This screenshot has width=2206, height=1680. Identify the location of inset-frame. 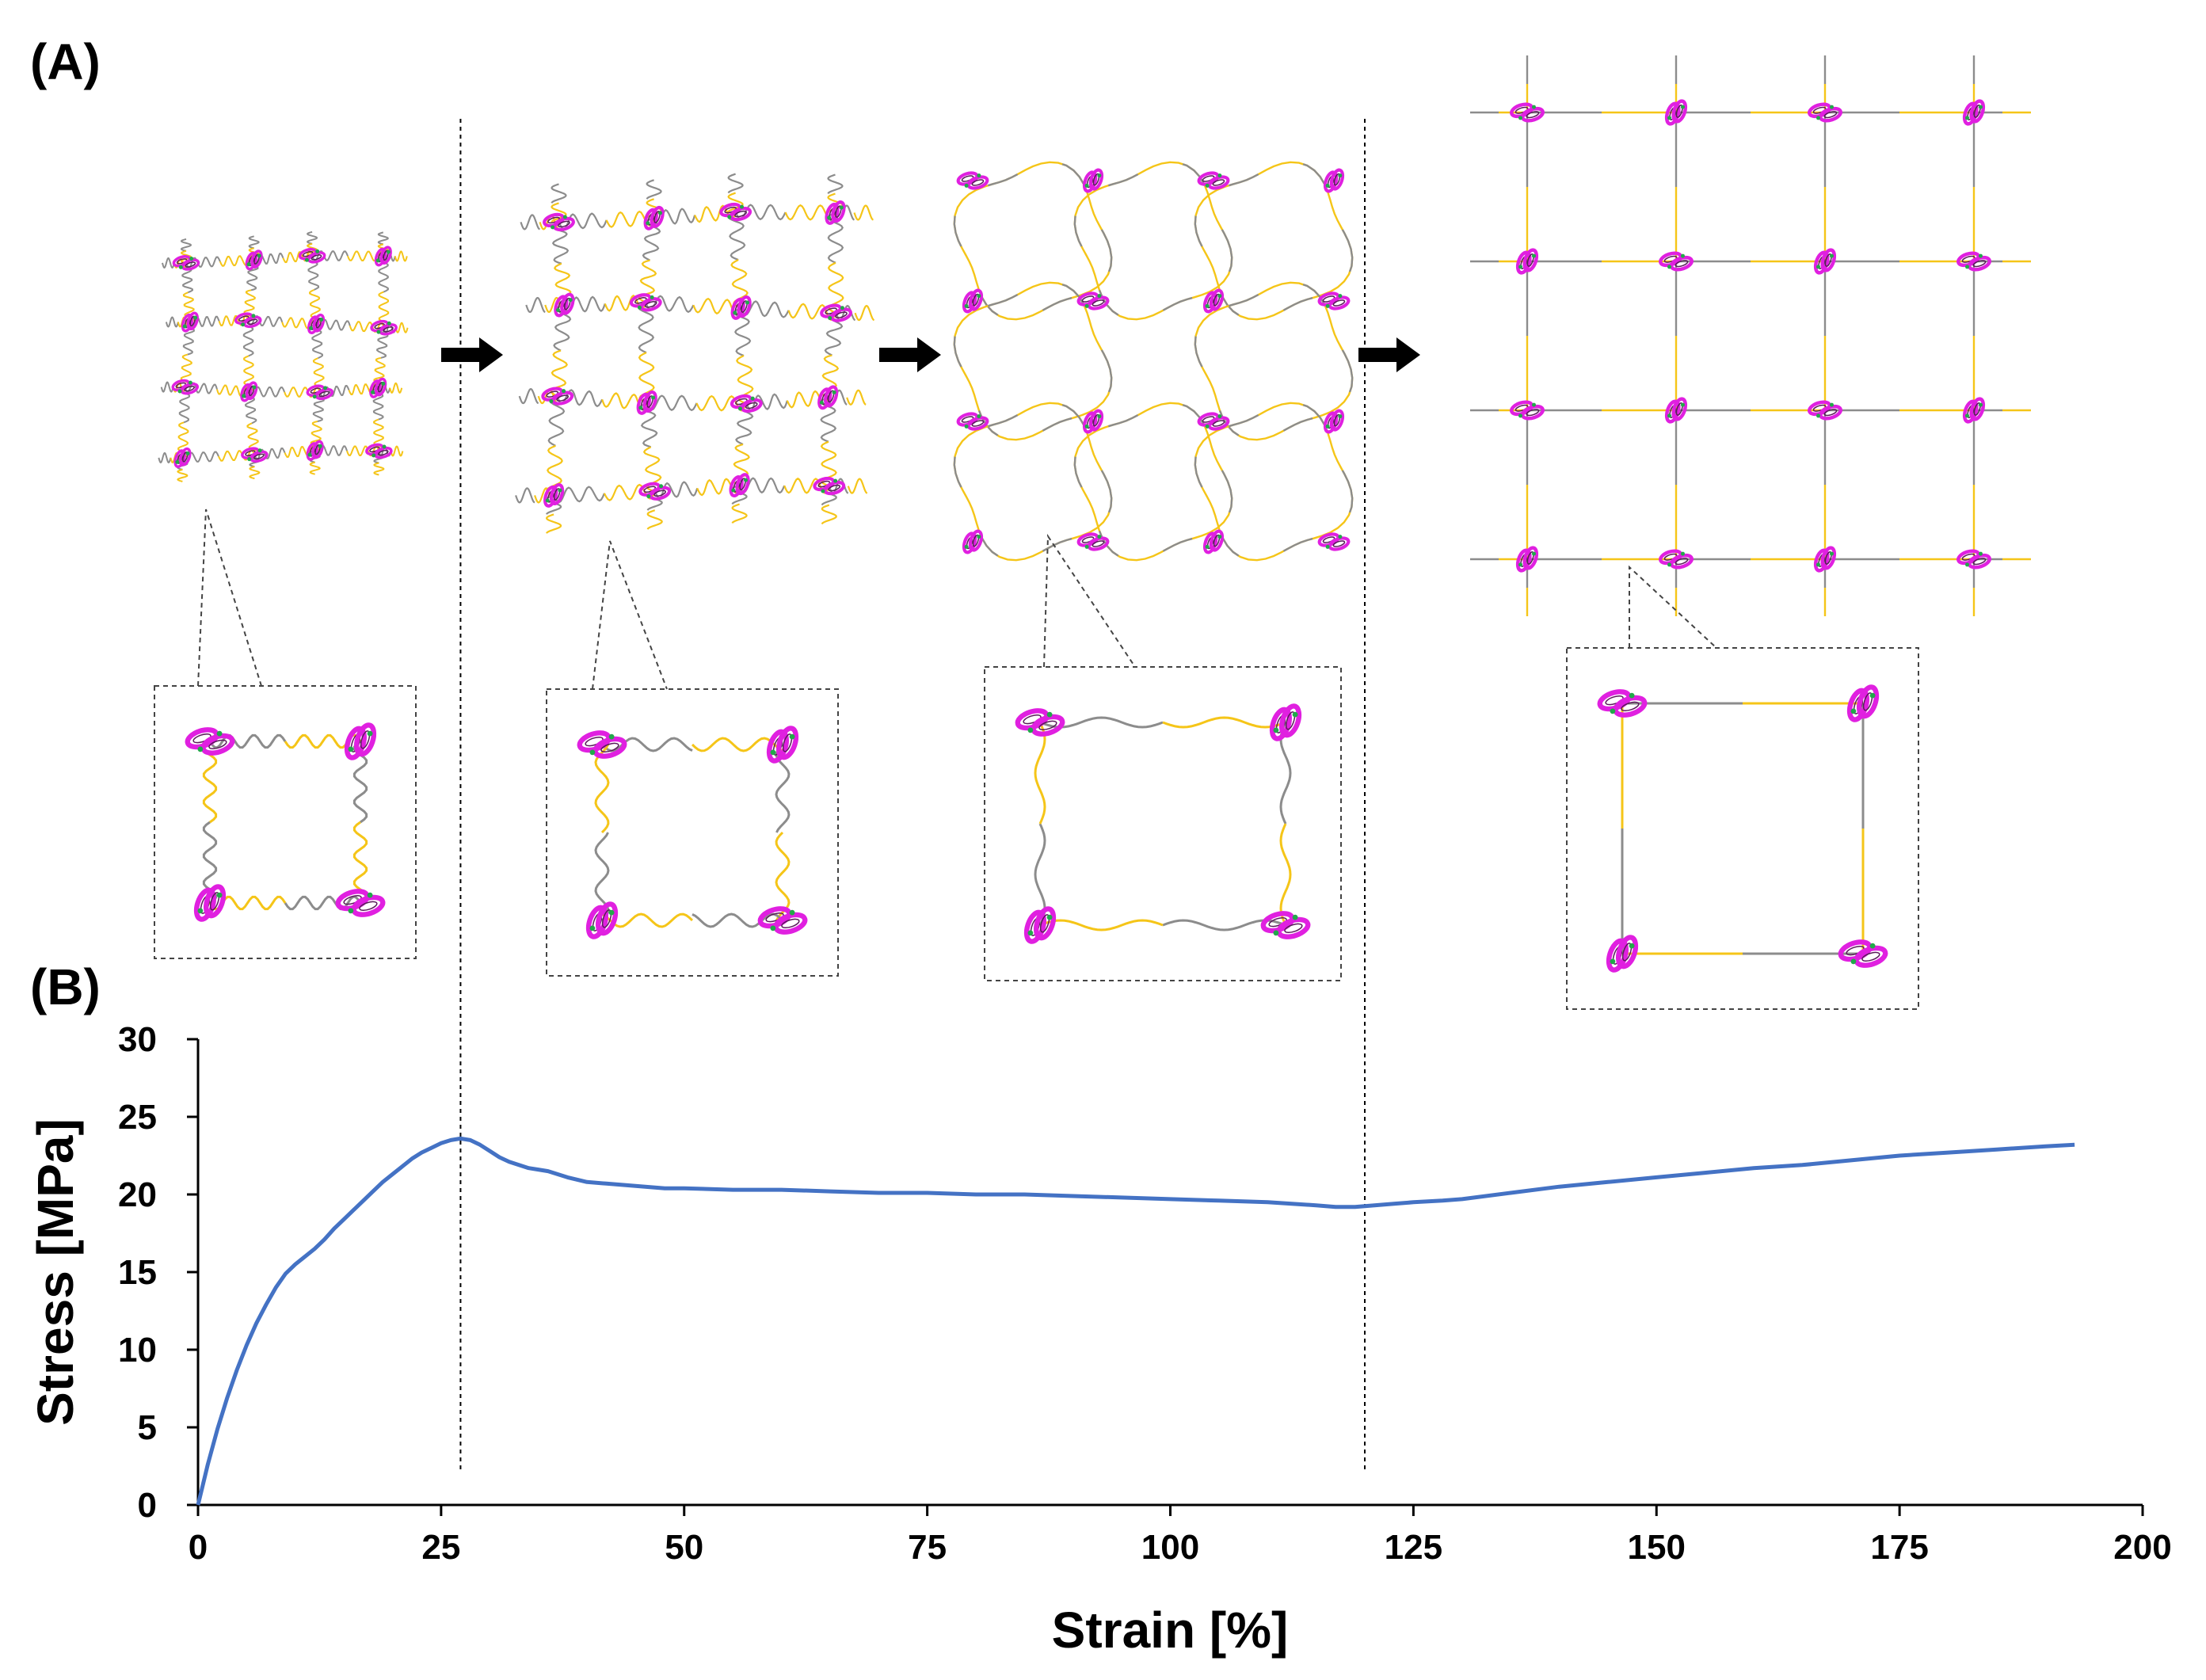
(1742, 829).